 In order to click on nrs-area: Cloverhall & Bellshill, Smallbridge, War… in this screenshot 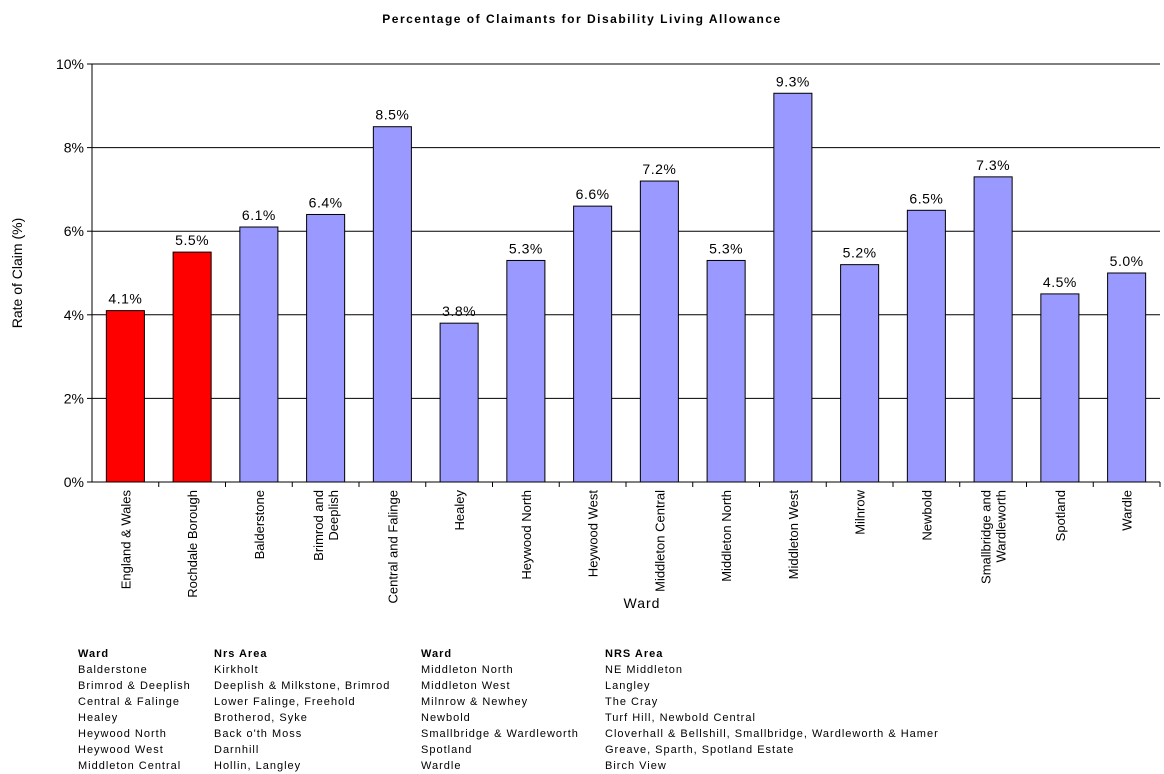, I will do `click(772, 734)`.